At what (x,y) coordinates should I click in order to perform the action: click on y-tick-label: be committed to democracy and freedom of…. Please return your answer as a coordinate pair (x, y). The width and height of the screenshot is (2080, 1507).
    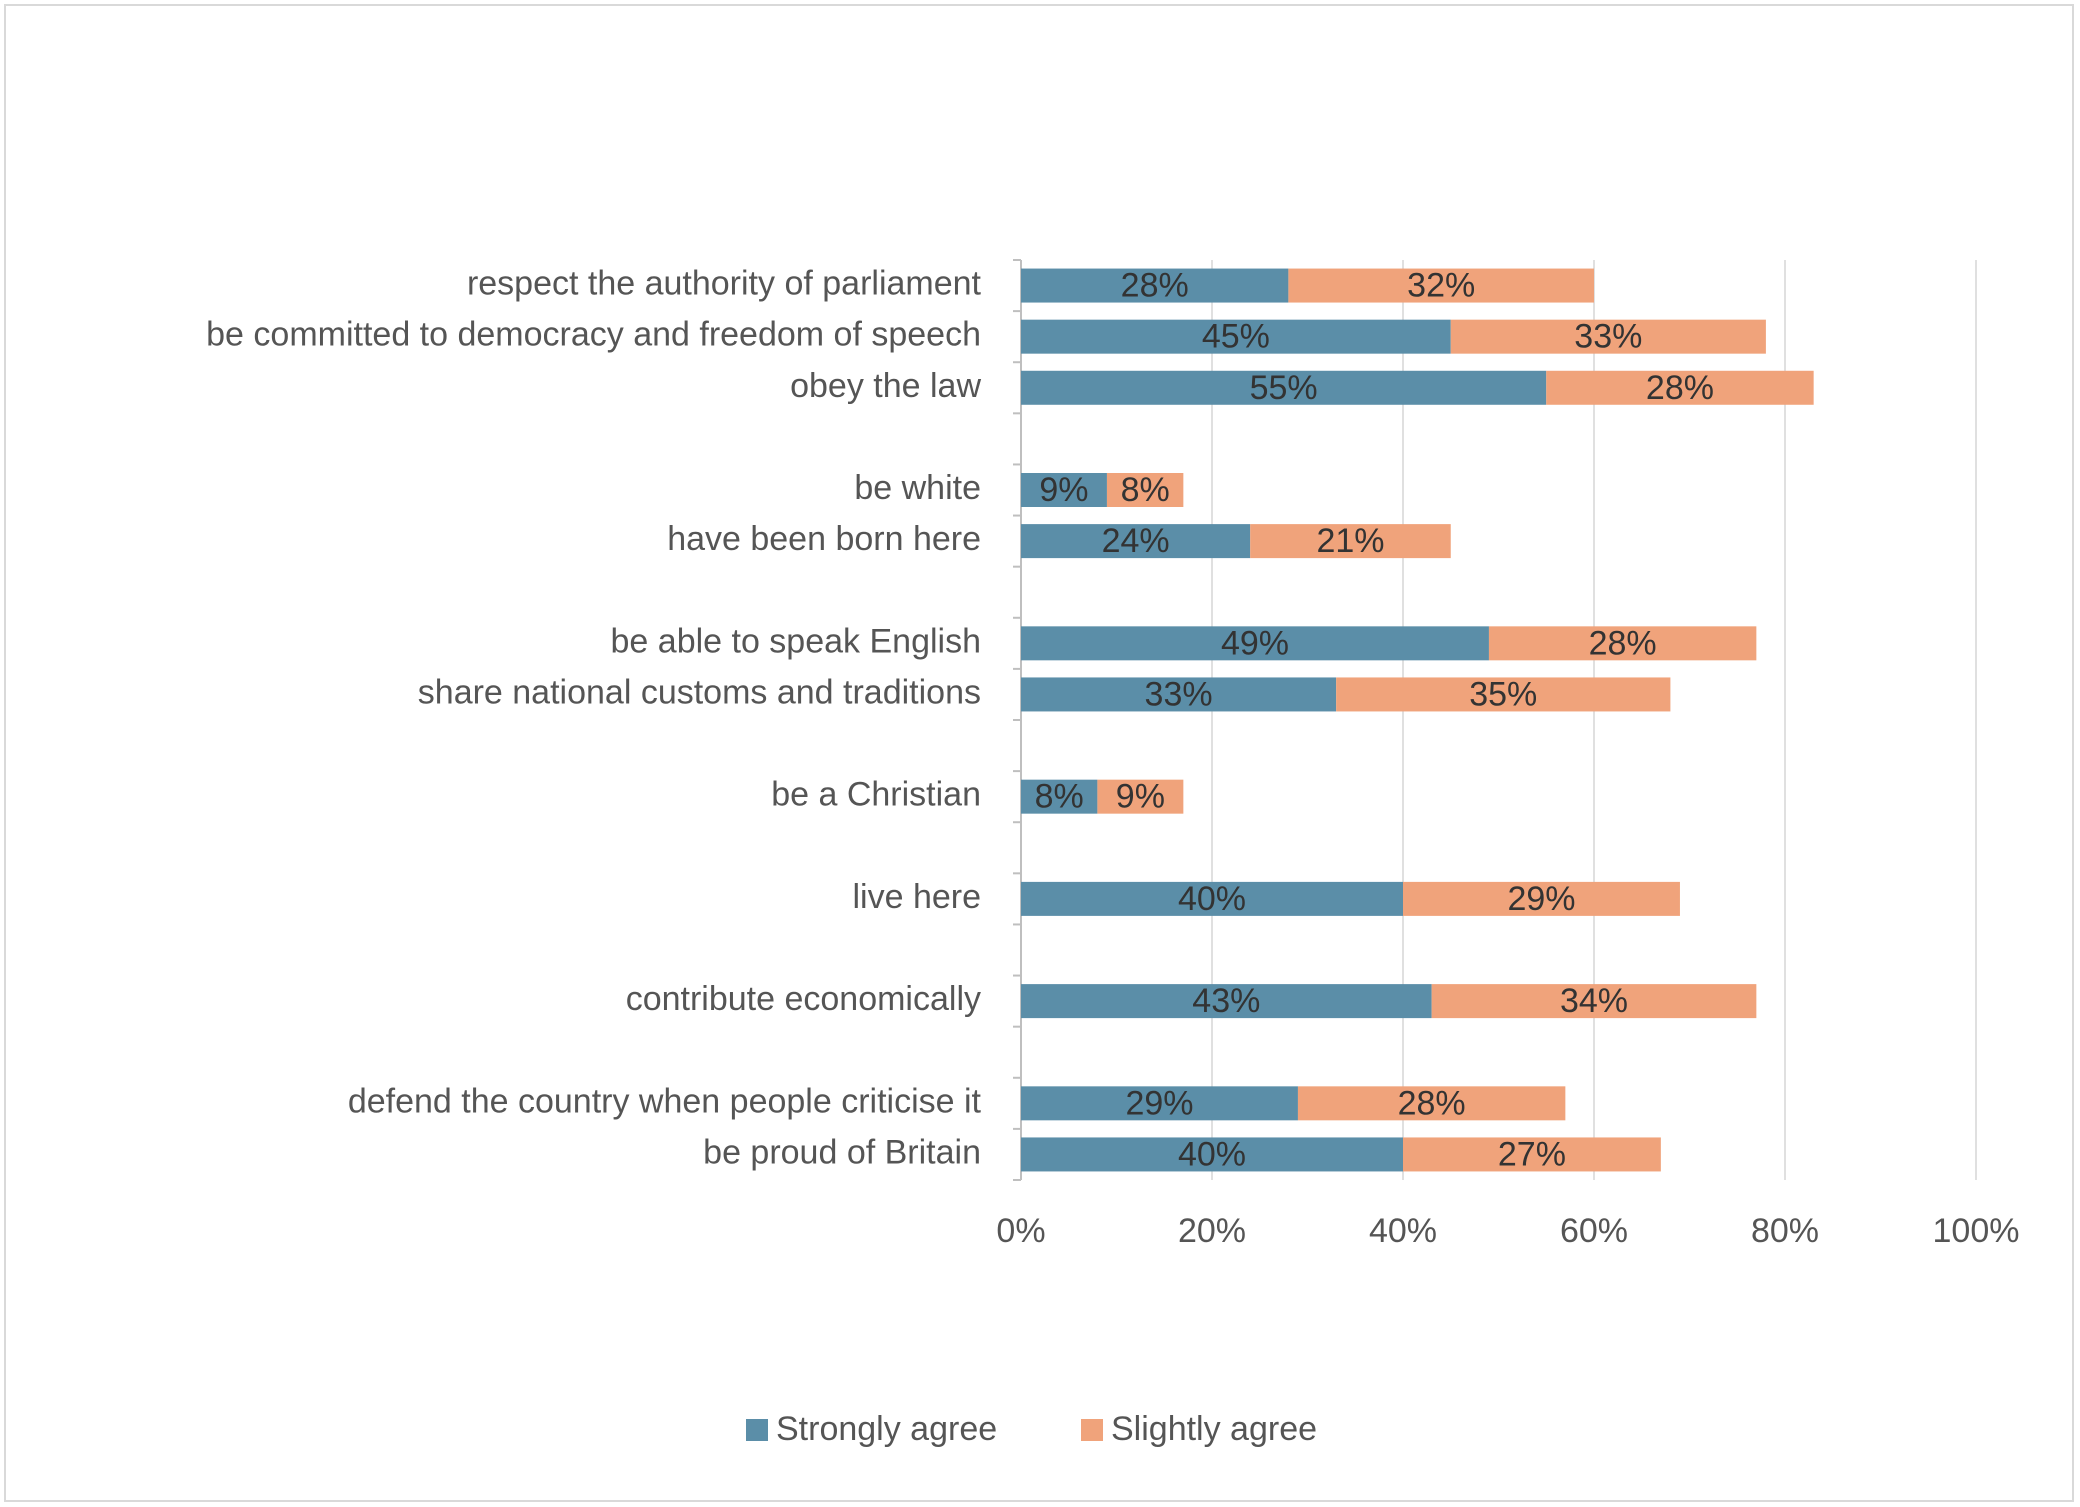
    Looking at the image, I should click on (593, 335).